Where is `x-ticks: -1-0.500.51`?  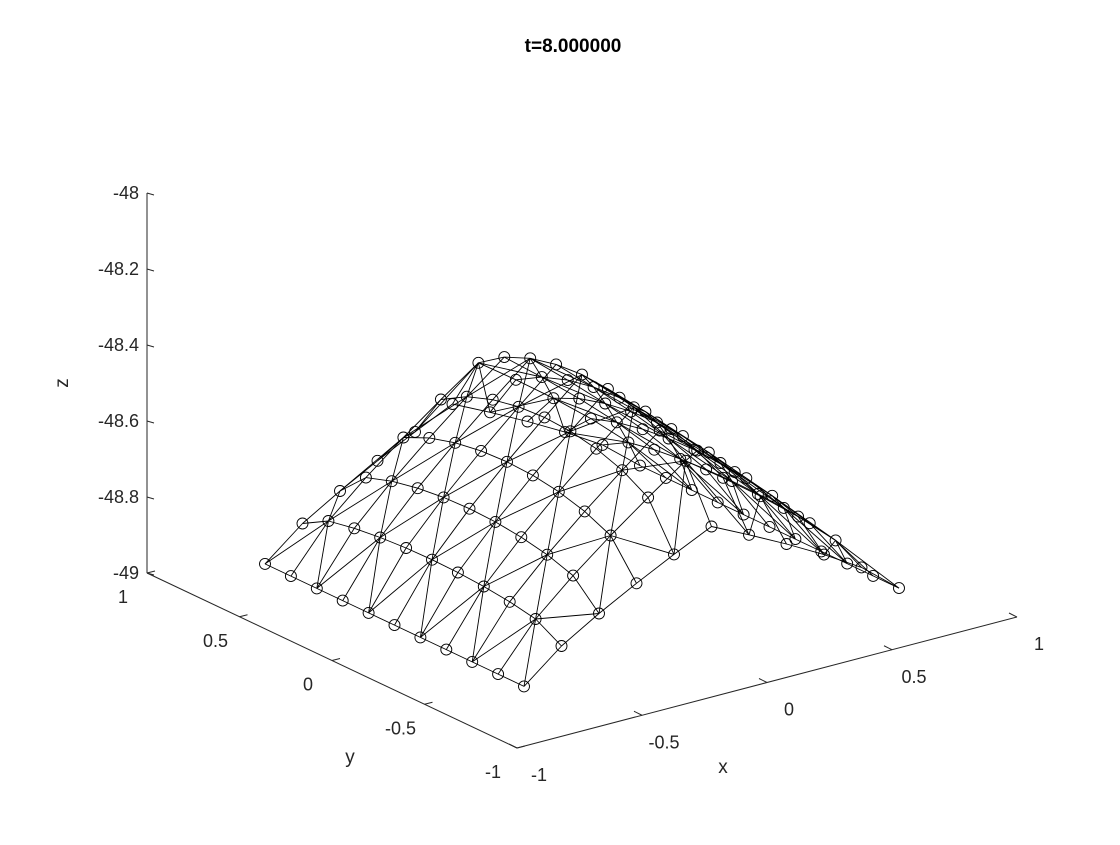
x-ticks: -1-0.500.51 is located at coordinates (776, 699).